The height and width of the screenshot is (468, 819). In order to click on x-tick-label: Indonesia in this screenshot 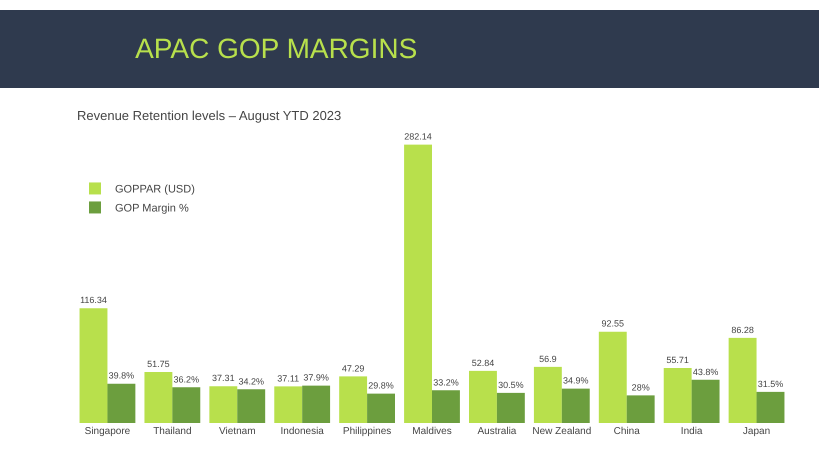, I will do `click(302, 431)`.